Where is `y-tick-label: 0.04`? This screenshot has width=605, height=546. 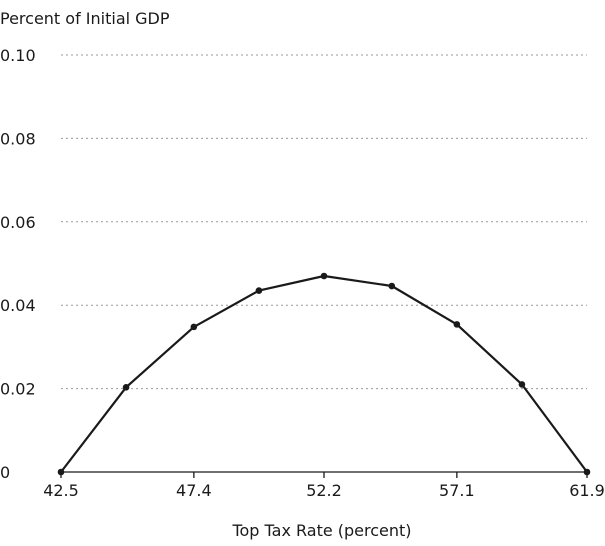 y-tick-label: 0.04 is located at coordinates (18, 305).